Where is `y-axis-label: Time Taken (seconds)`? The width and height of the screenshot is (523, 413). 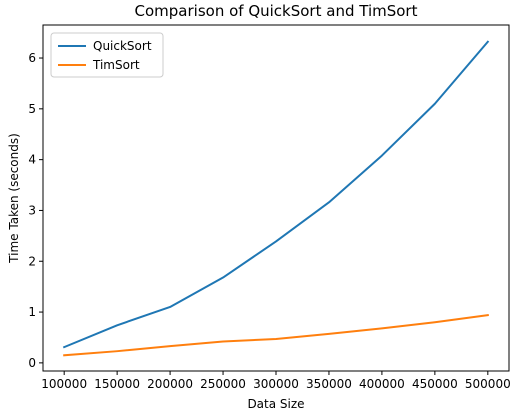
y-axis-label: Time Taken (seconds) is located at coordinates (14, 198).